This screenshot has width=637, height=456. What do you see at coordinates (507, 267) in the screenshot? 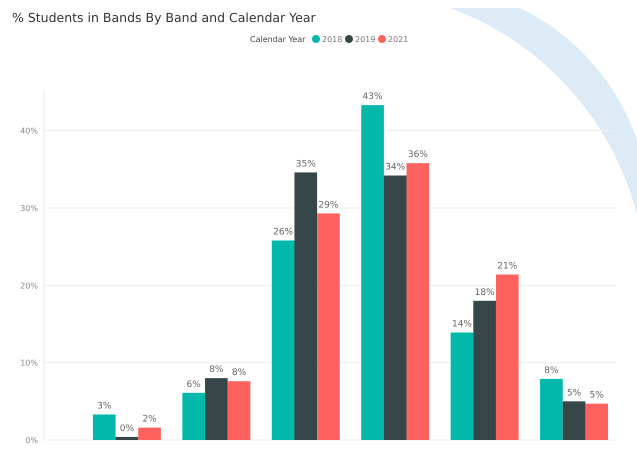
I see `data-label: 21%` at bounding box center [507, 267].